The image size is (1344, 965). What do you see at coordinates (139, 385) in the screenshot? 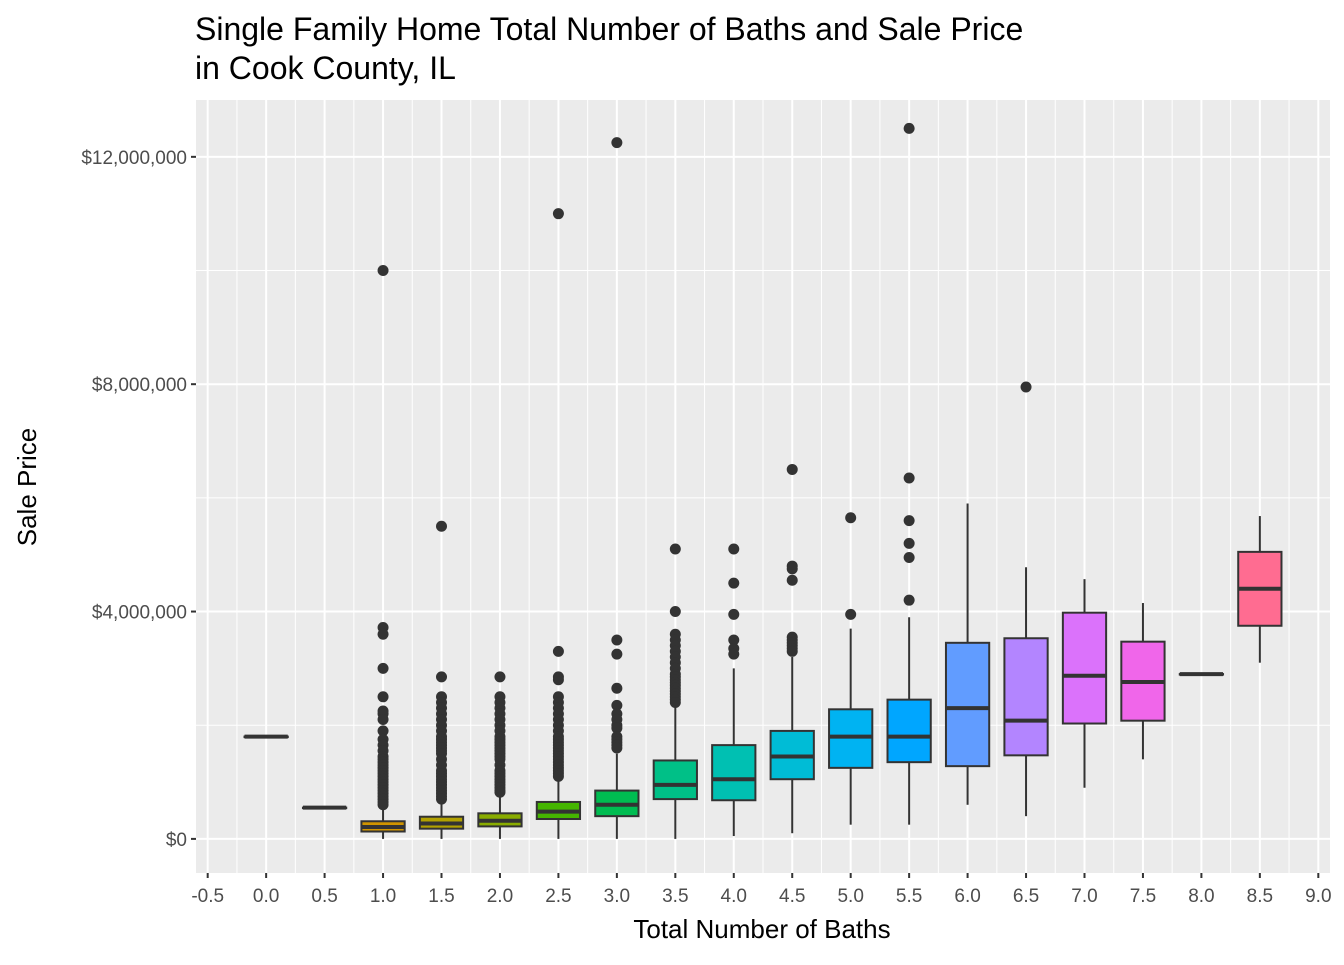
I see `y-tick-label: $8,000,000` at bounding box center [139, 385].